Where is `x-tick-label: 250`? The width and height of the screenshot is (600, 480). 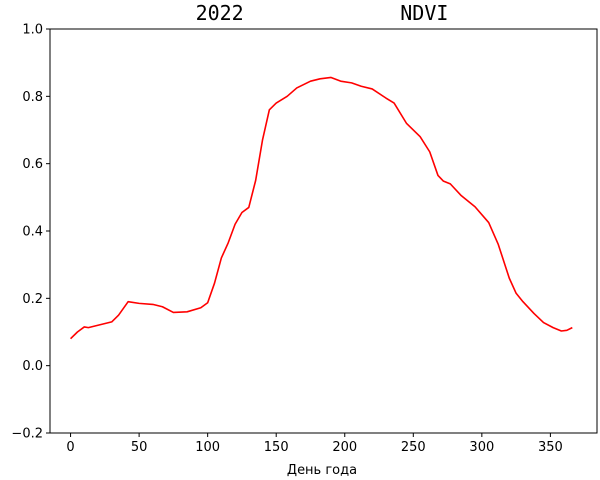
x-tick-label: 250 is located at coordinates (413, 447).